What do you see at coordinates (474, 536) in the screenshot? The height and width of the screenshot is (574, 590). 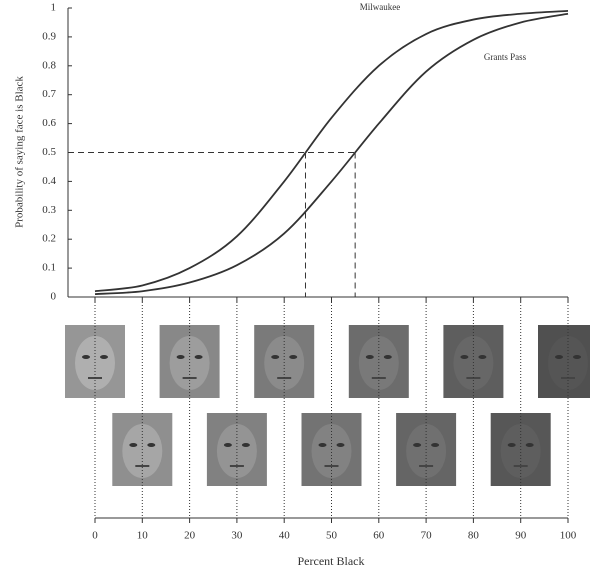 I see `x-tick-label: 80` at bounding box center [474, 536].